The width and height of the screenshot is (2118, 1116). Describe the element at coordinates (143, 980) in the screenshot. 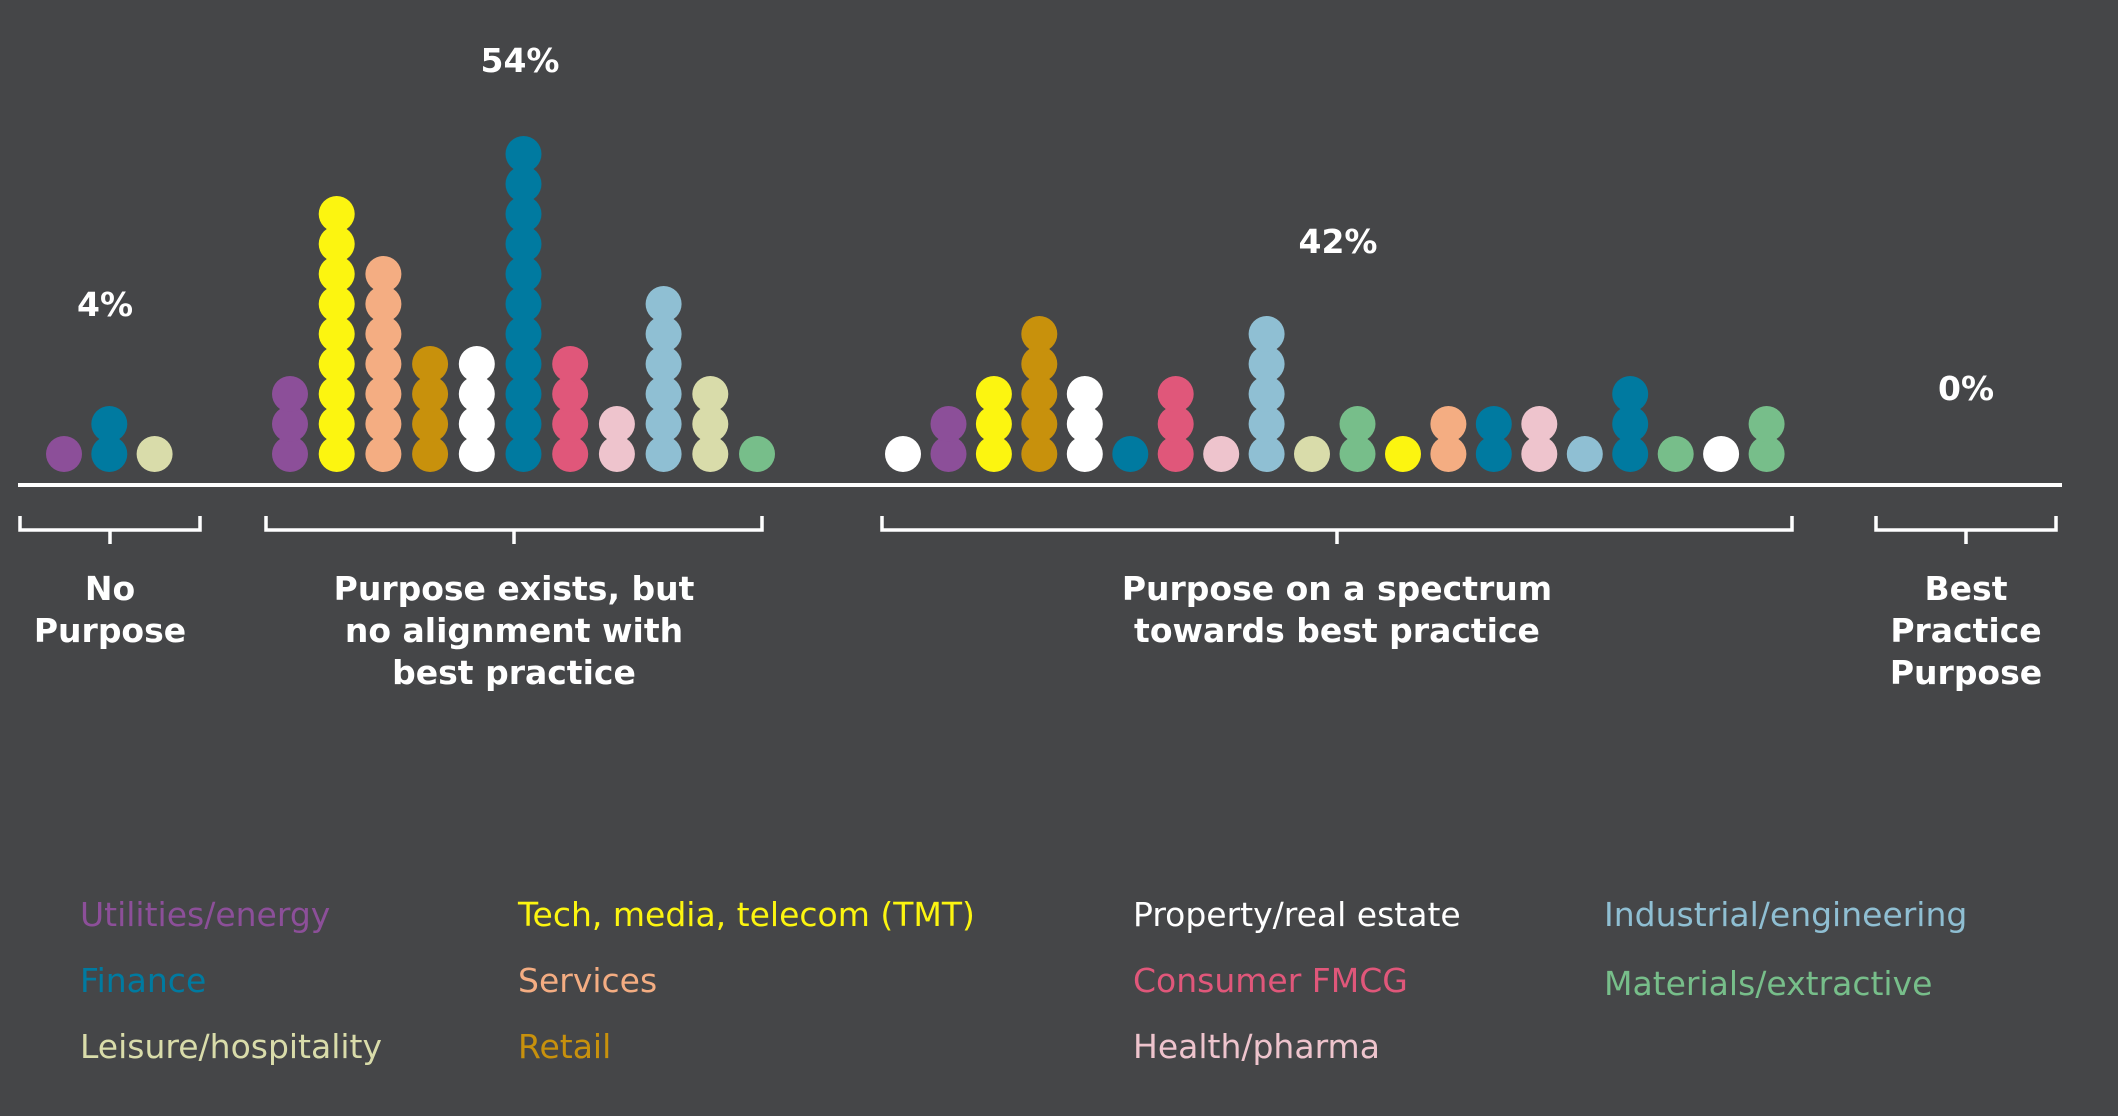

I see `legend-item-finance: Finance` at that location.